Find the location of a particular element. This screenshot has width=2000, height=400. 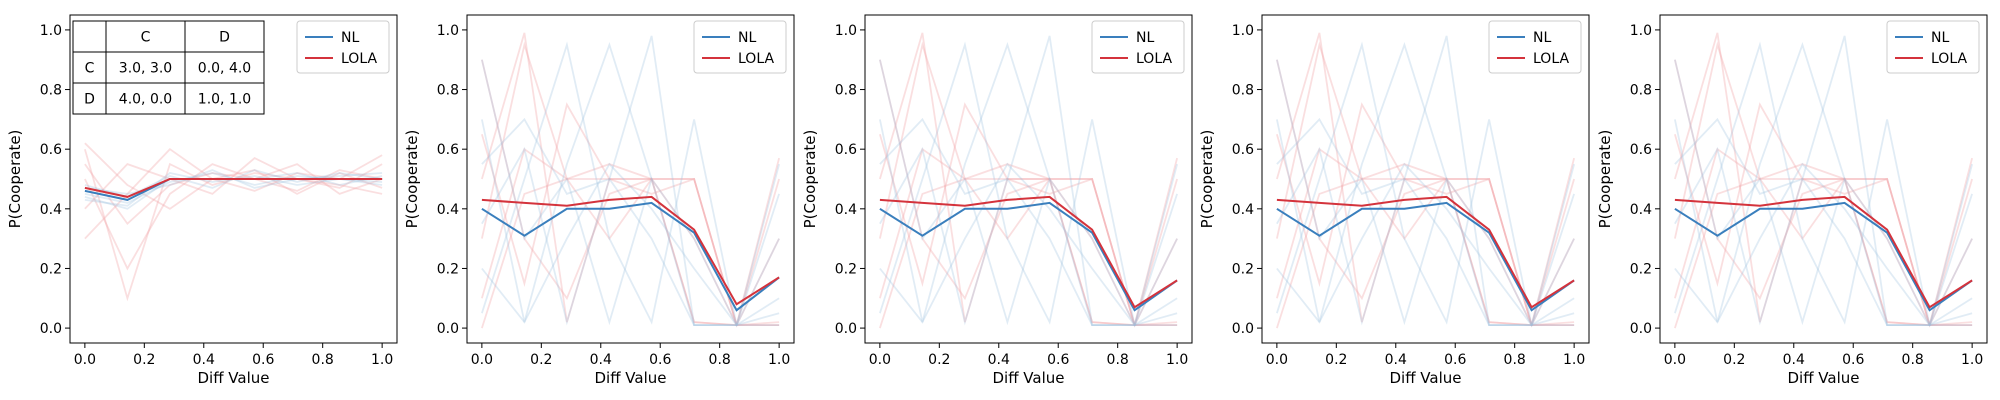

x-tick-label: 0.0 is located at coordinates (1675, 360).